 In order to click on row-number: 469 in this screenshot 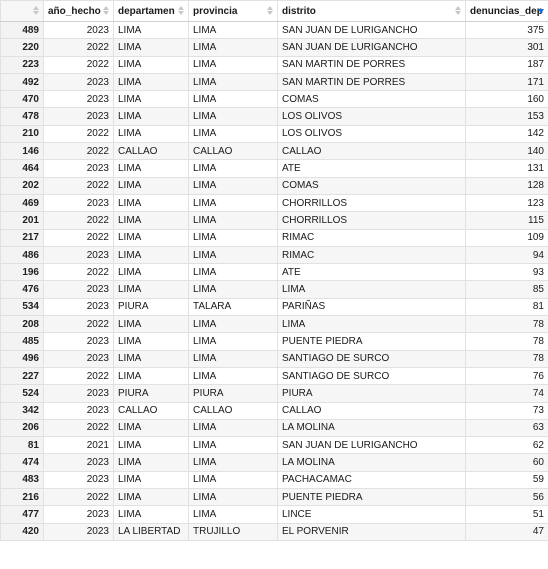, I will do `click(22, 203)`.